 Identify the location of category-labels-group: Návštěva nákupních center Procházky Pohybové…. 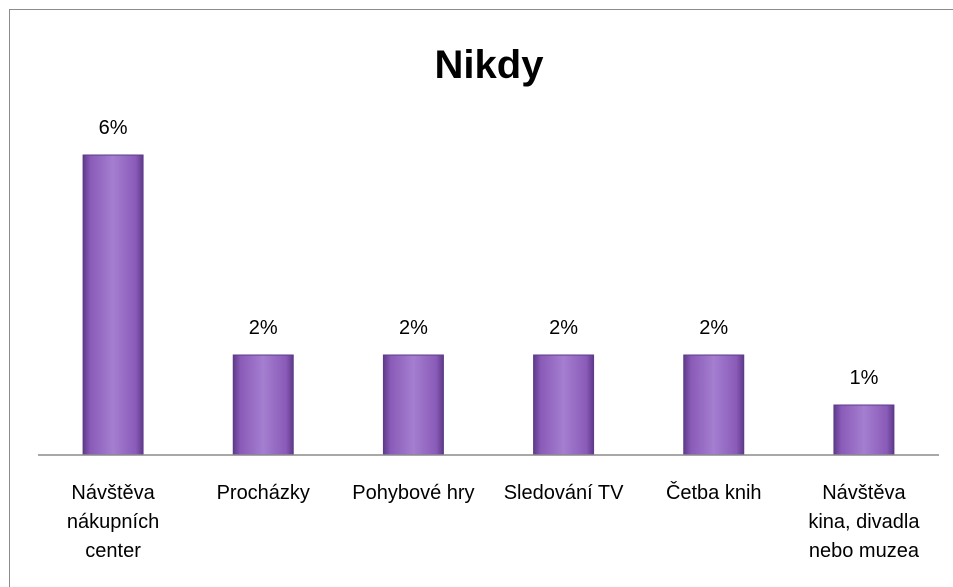
(493, 521).